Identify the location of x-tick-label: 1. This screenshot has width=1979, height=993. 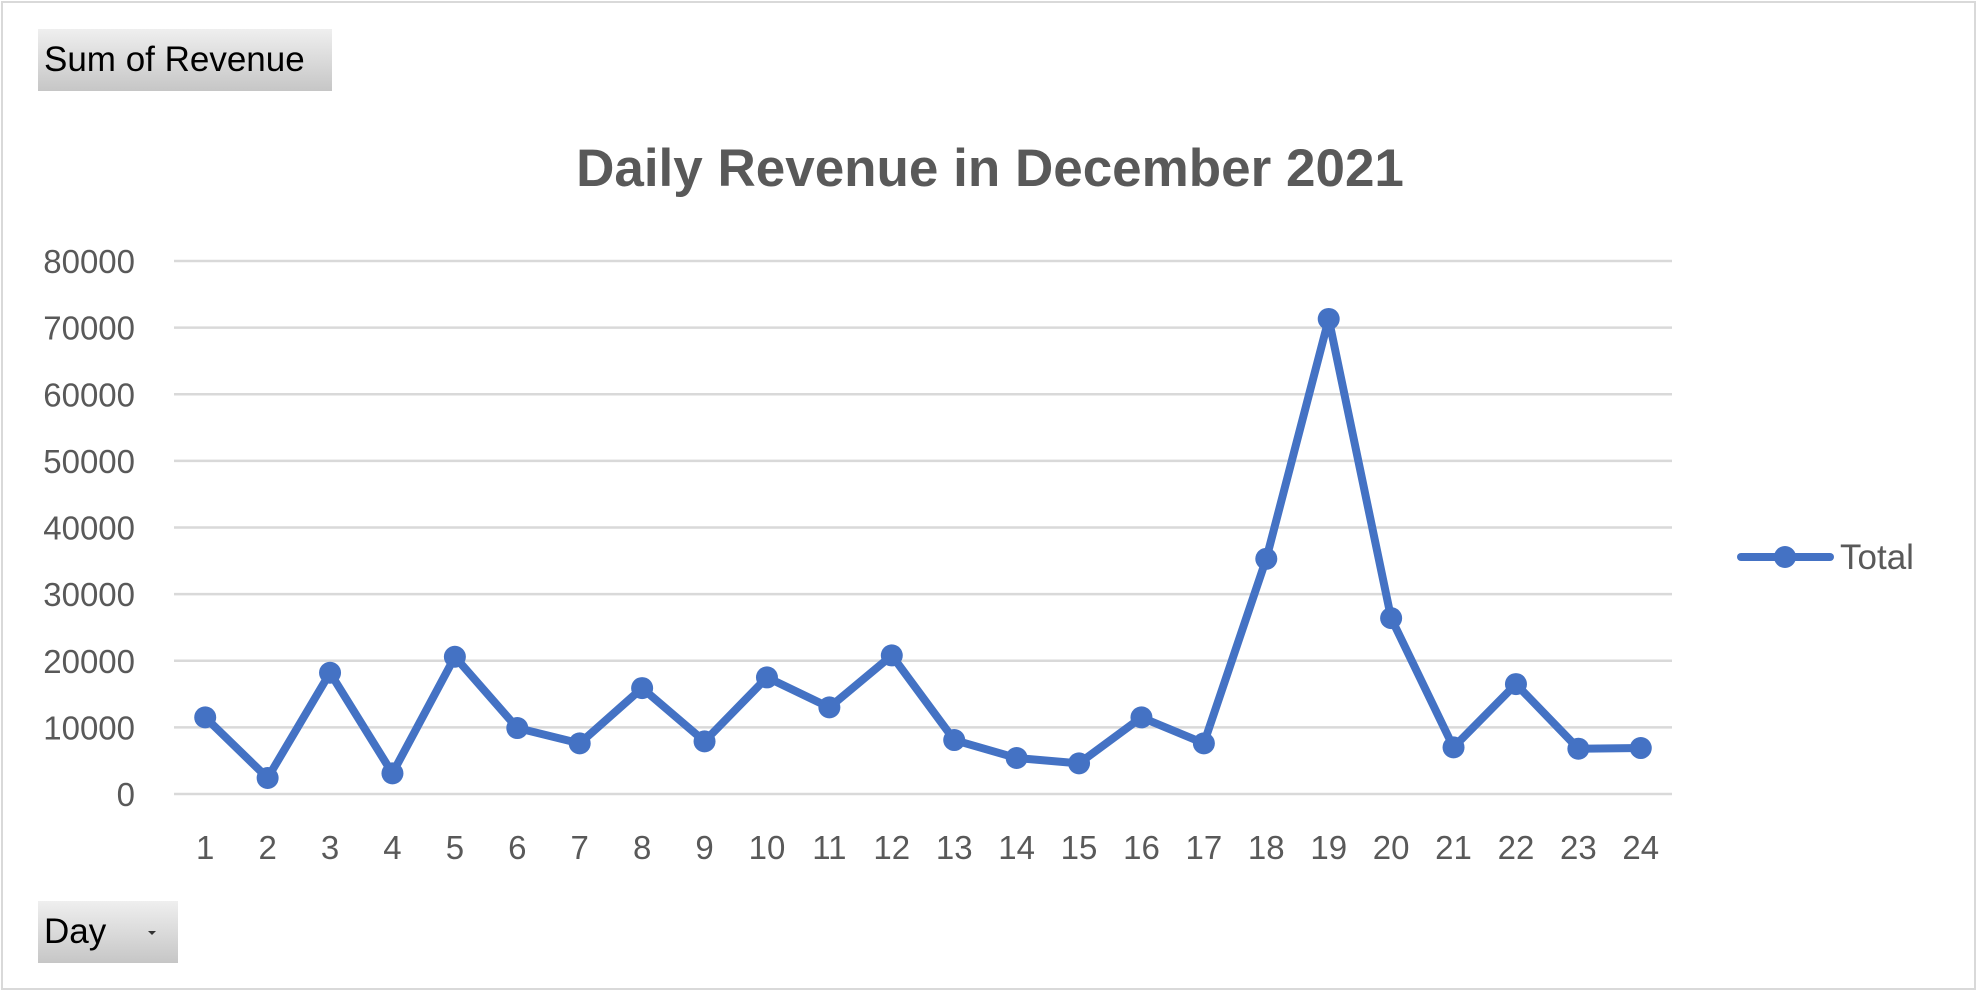
(205, 847).